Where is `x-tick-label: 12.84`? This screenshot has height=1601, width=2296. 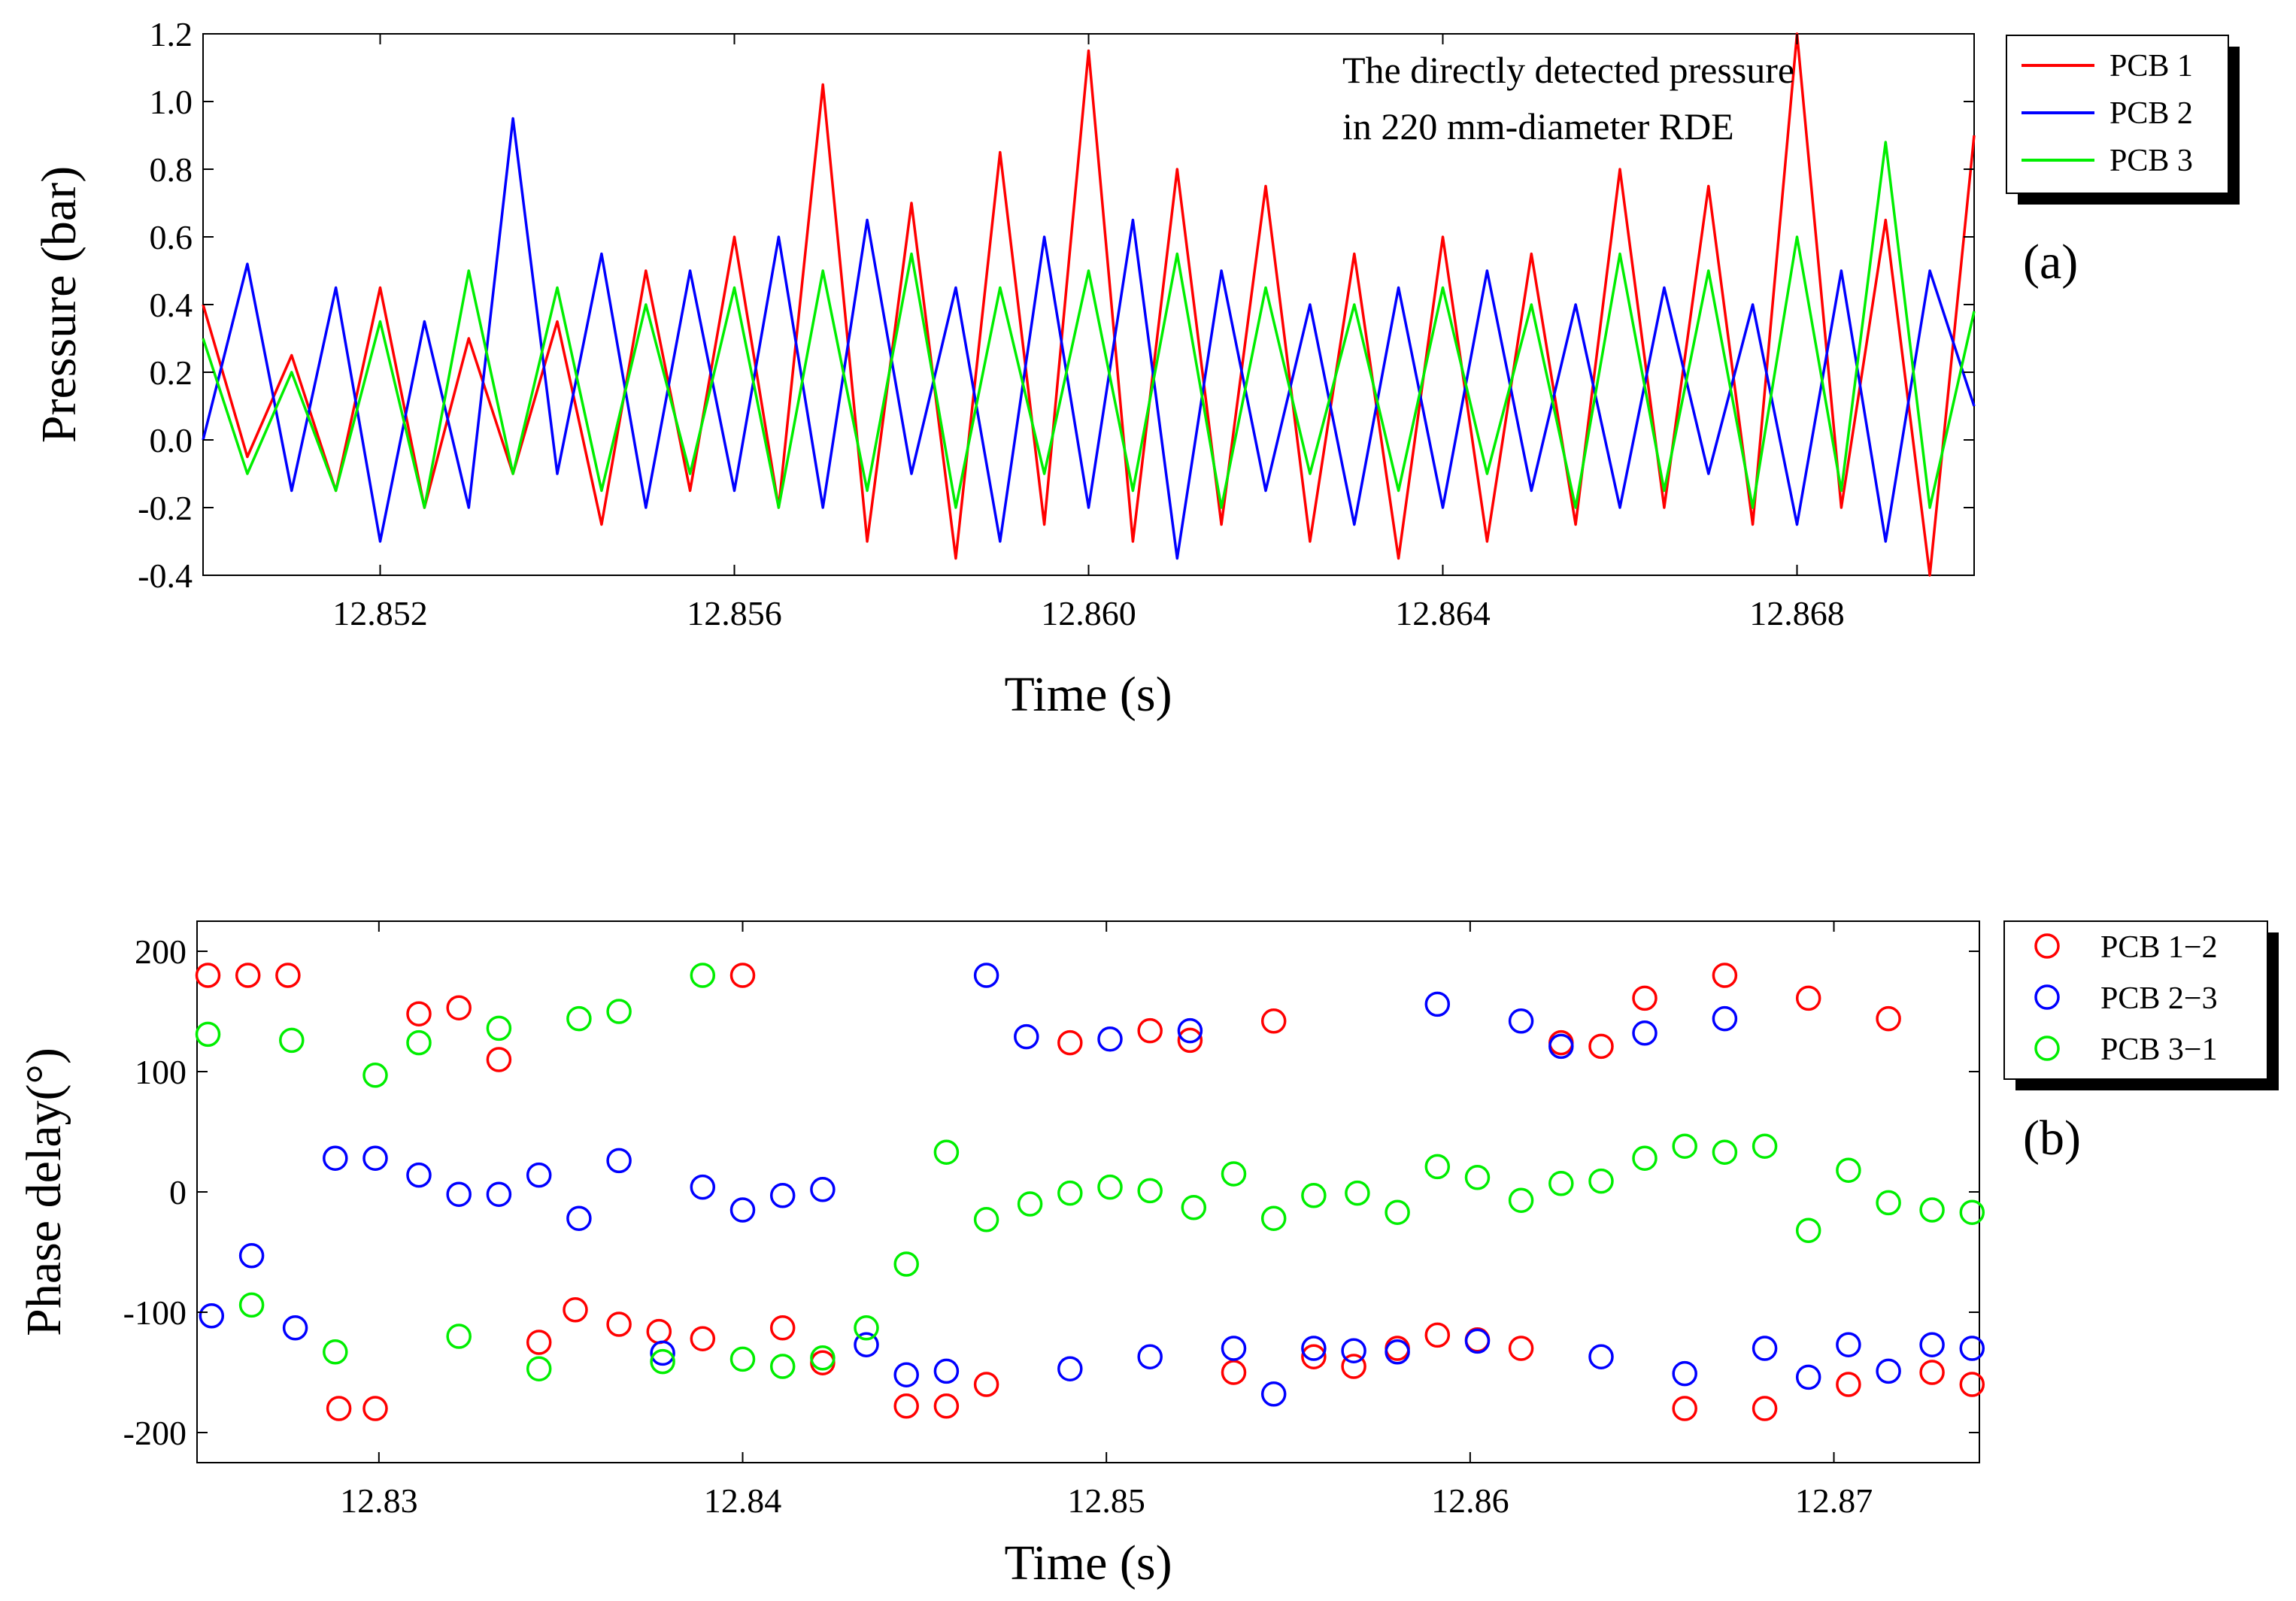 x-tick-label: 12.84 is located at coordinates (743, 1500).